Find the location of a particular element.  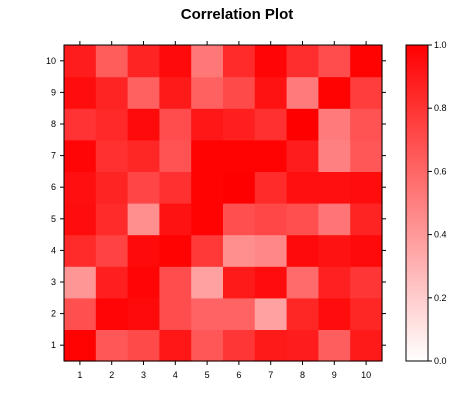

y-tick-label: 1 is located at coordinates (53, 345).